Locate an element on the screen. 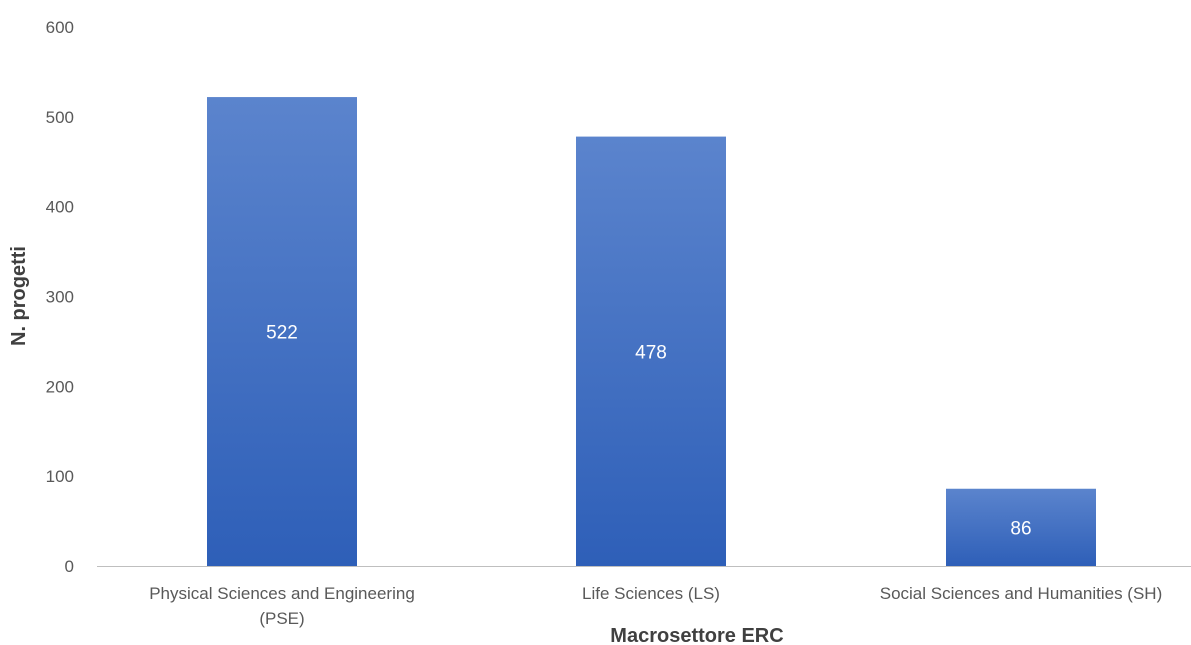 Image resolution: width=1191 pixels, height=645 pixels. y-tick-label: 0 is located at coordinates (69, 566).